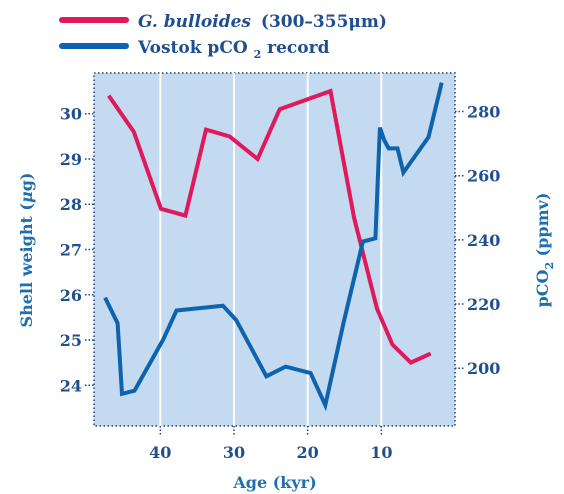 This screenshot has width=564, height=494. Describe the element at coordinates (71, 385) in the screenshot. I see `y-left-tick-label-24: 24` at that location.